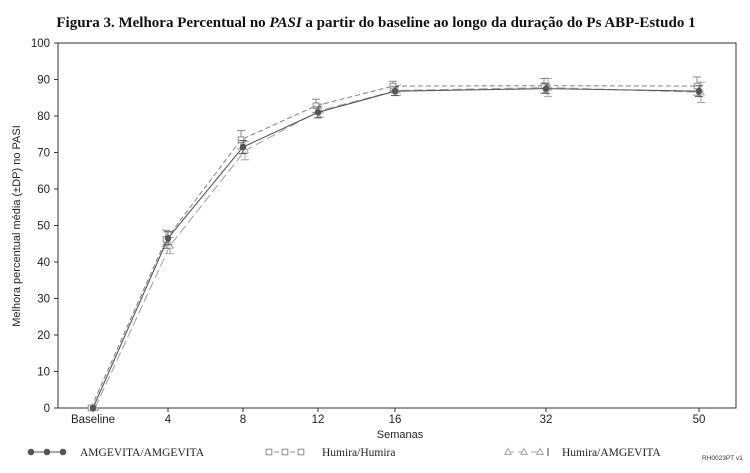 The height and width of the screenshot is (473, 750). What do you see at coordinates (40, 44) in the screenshot?
I see `y-tick-label: 100` at bounding box center [40, 44].